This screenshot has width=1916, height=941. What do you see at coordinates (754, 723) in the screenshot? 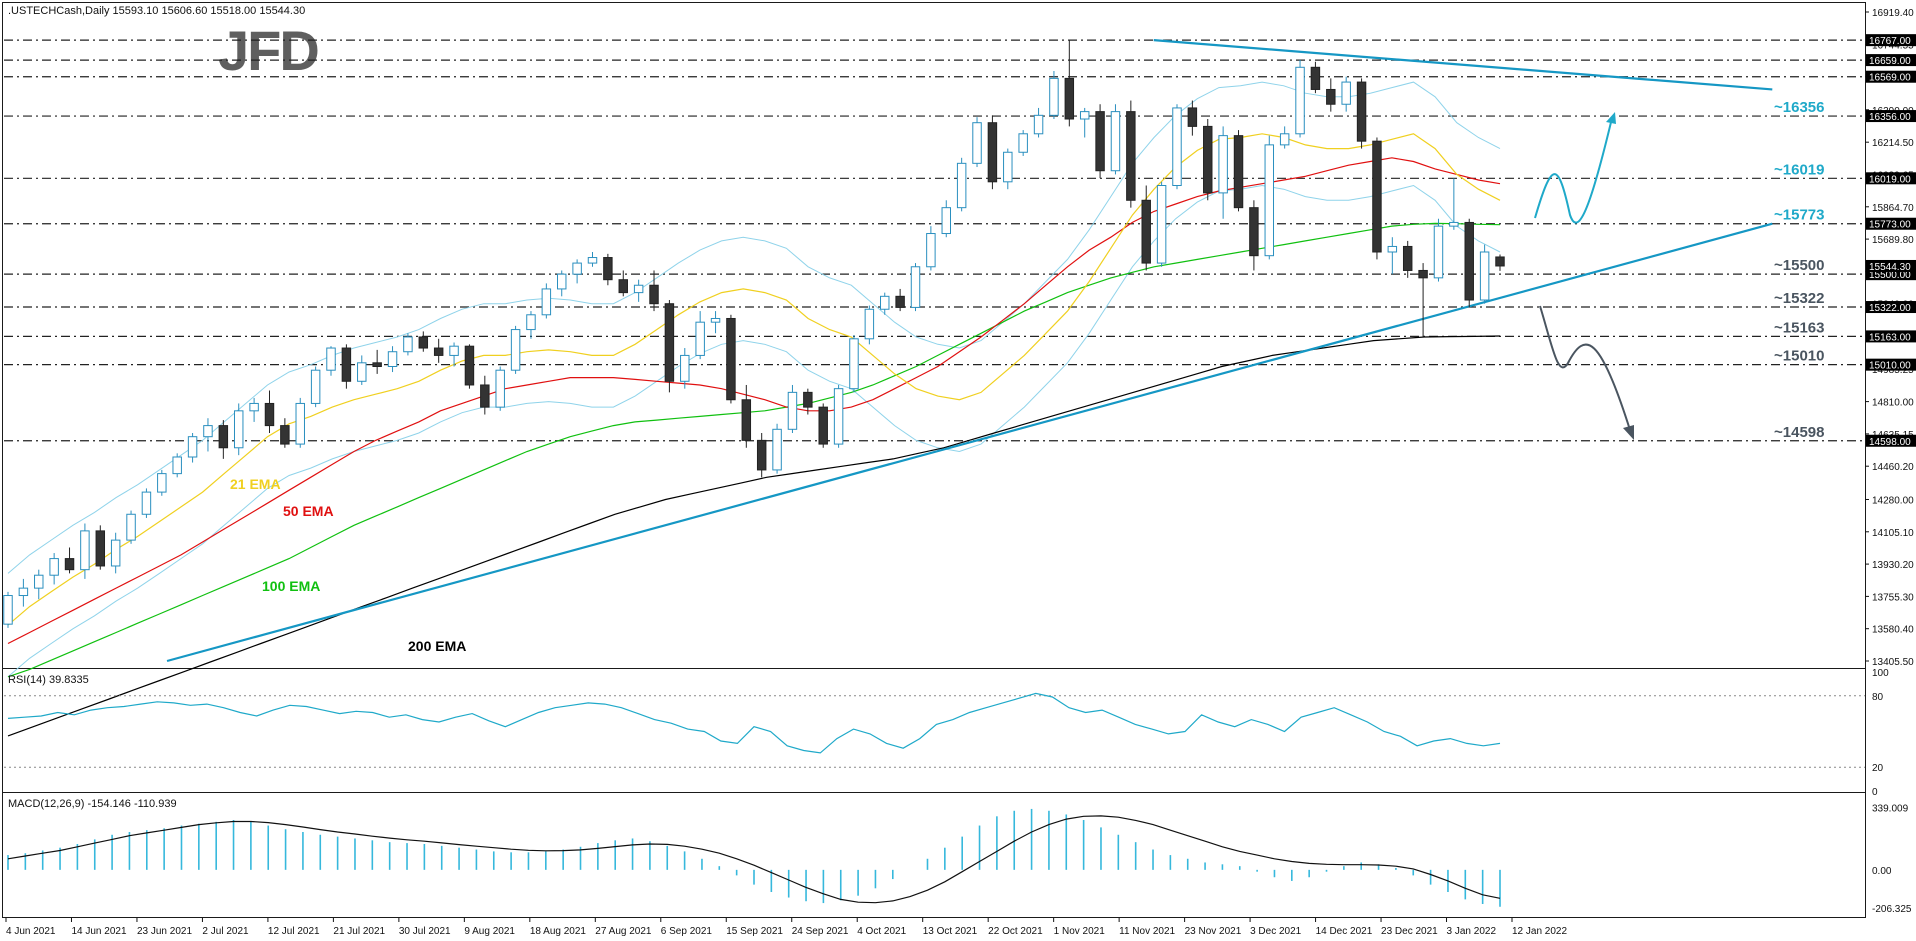
I see `rsi-line` at bounding box center [754, 723].